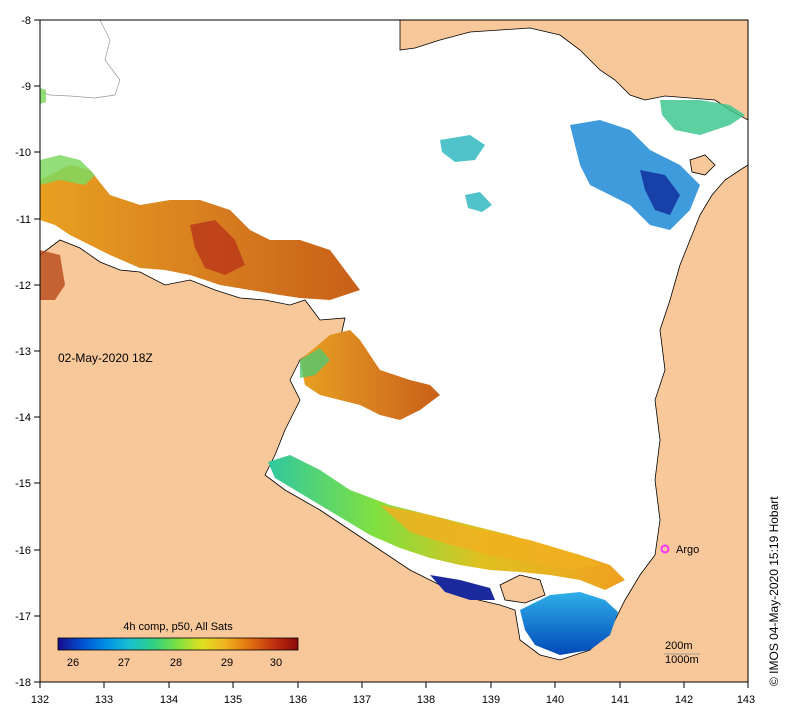 Image resolution: width=791 pixels, height=721 pixels. I want to click on sst-patch-nt-green, so click(67, 170).